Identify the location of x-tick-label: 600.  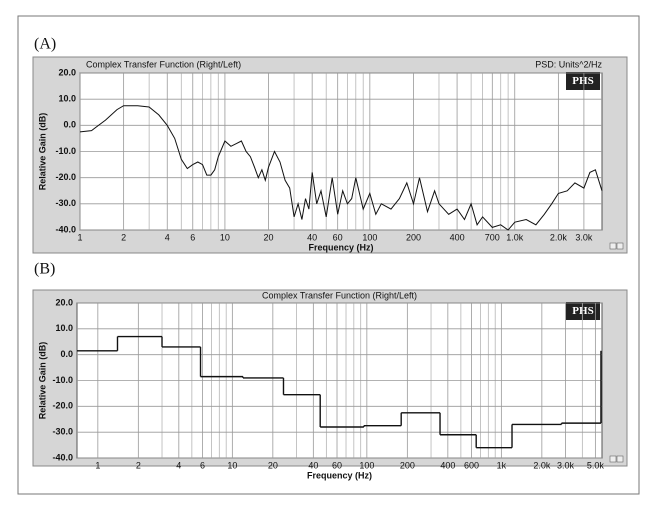
(471, 465).